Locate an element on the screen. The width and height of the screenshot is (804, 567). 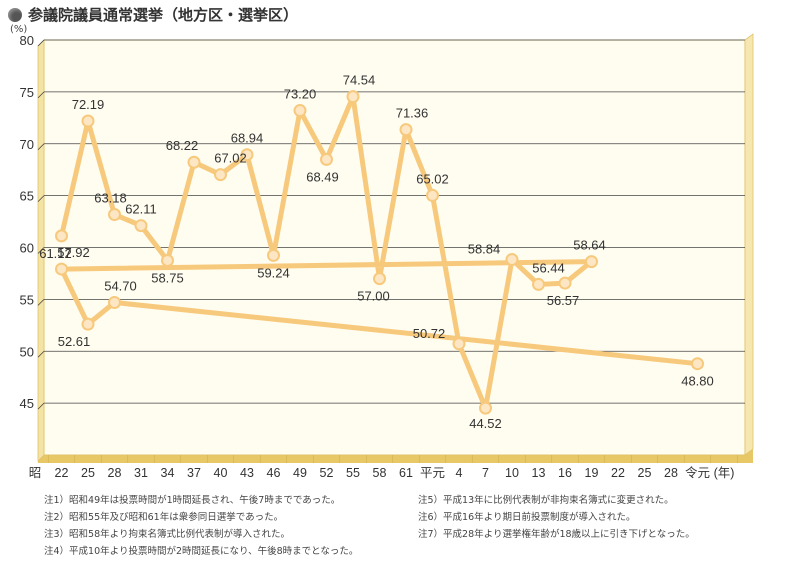
x-tick-label: 16 is located at coordinates (565, 473).